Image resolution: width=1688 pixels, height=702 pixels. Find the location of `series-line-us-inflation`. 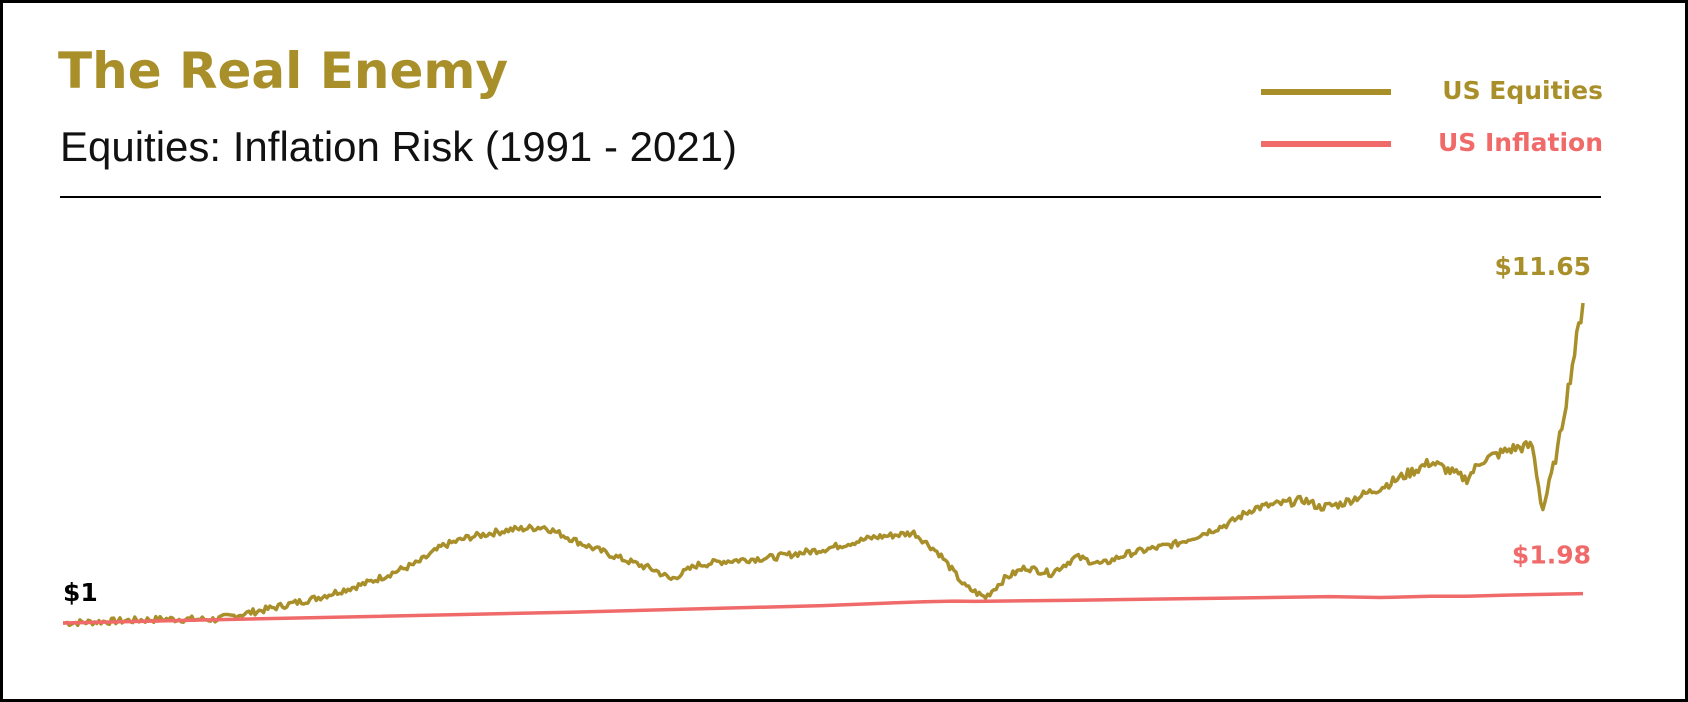

series-line-us-inflation is located at coordinates (823, 608).